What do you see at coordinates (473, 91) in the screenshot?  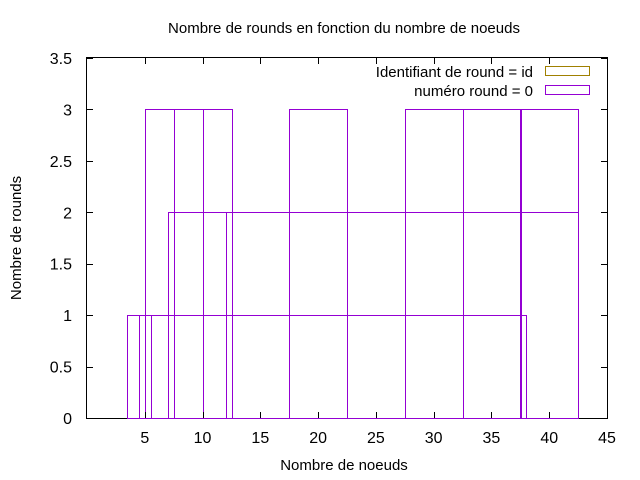 I see `legend-label-series-2: numéro round = 0` at bounding box center [473, 91].